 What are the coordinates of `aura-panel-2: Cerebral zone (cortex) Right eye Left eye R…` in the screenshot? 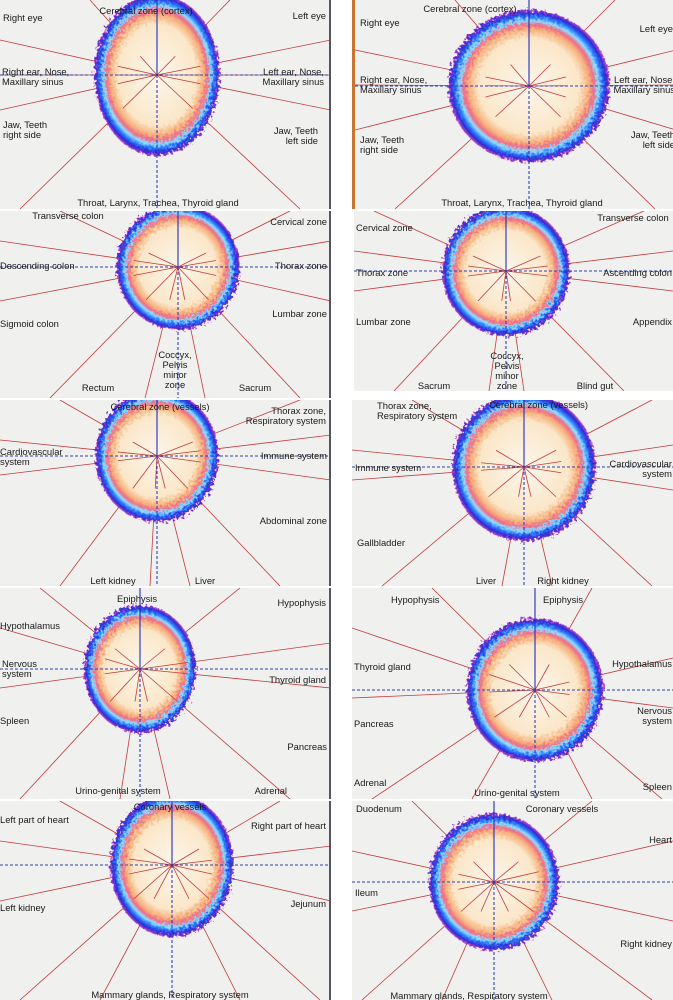 It's located at (512, 104).